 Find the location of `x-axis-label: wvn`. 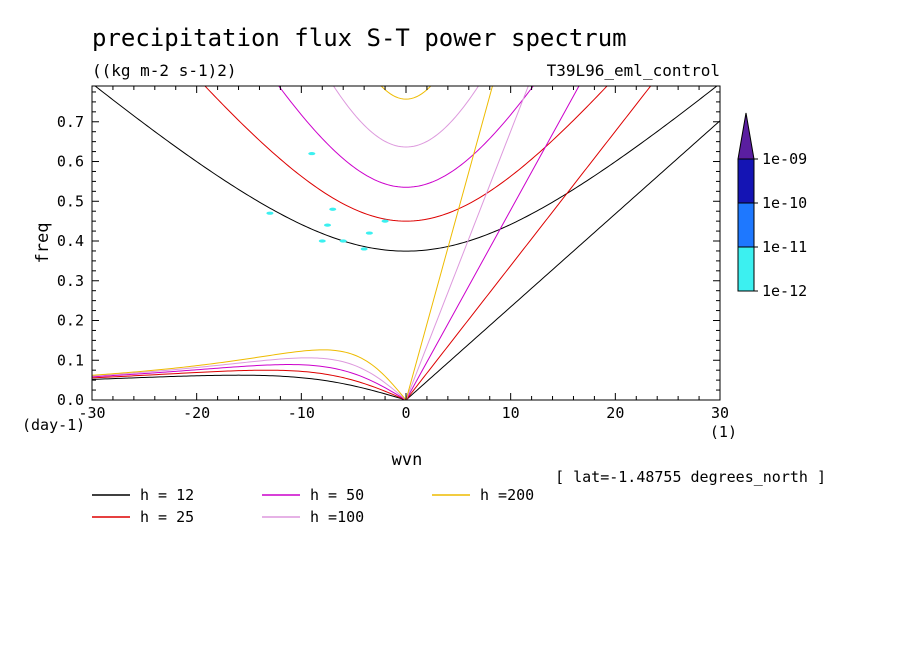

x-axis-label: wvn is located at coordinates (407, 460).